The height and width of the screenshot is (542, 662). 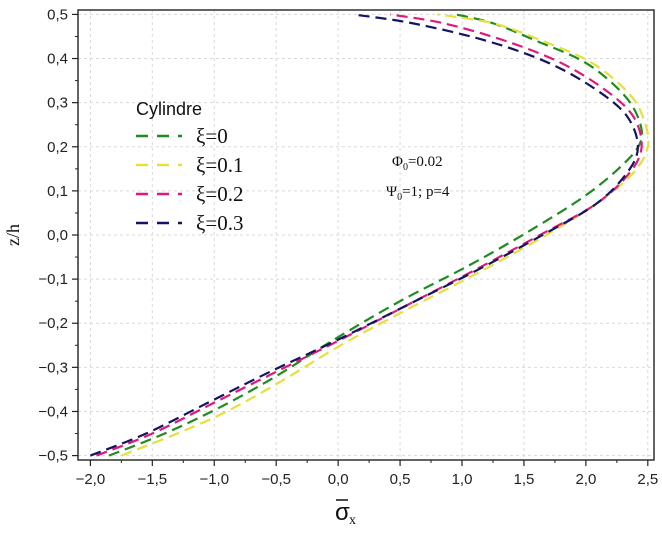 What do you see at coordinates (53, 367) in the screenshot?
I see `y-tick-label: −0,3` at bounding box center [53, 367].